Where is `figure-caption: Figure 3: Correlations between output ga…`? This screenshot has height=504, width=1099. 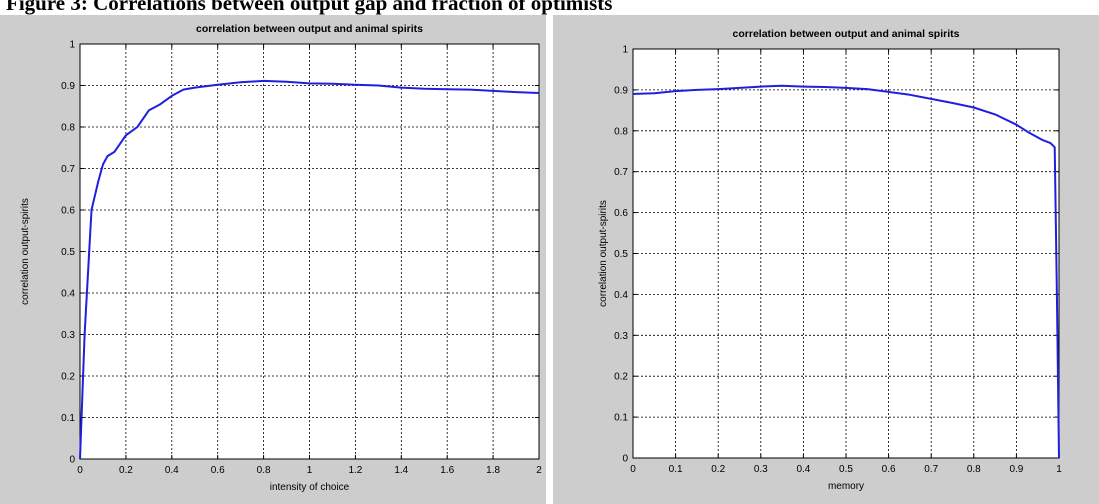
figure-caption: Figure 3: Correlations between output ga… is located at coordinates (309, 7).